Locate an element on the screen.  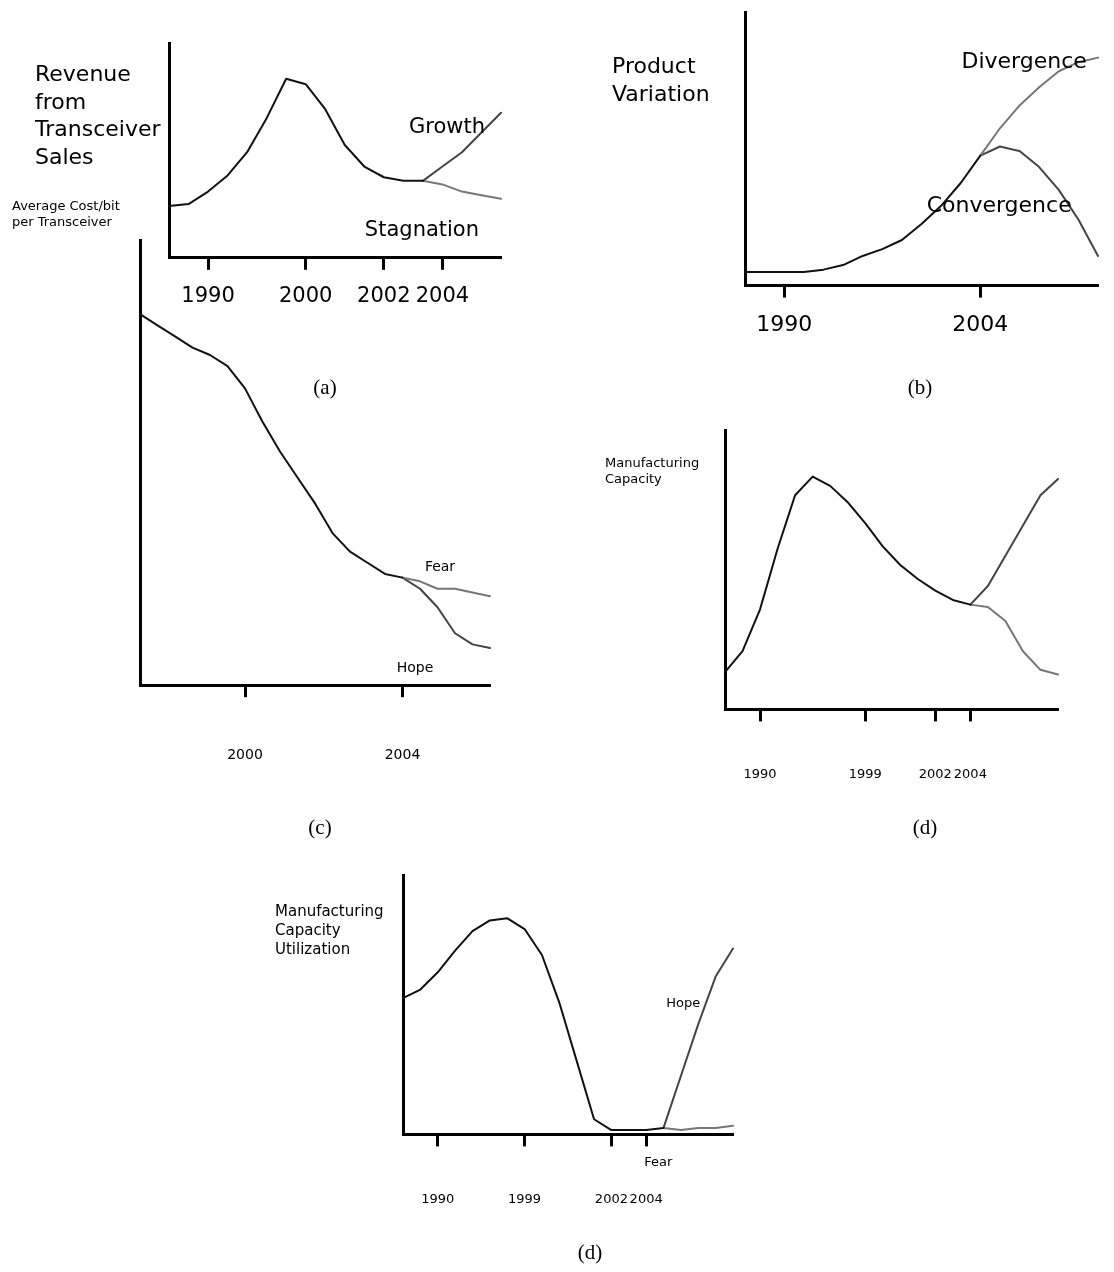
y-axis-title: Revenue from Transceiver Sales is located at coordinates (98, 115).